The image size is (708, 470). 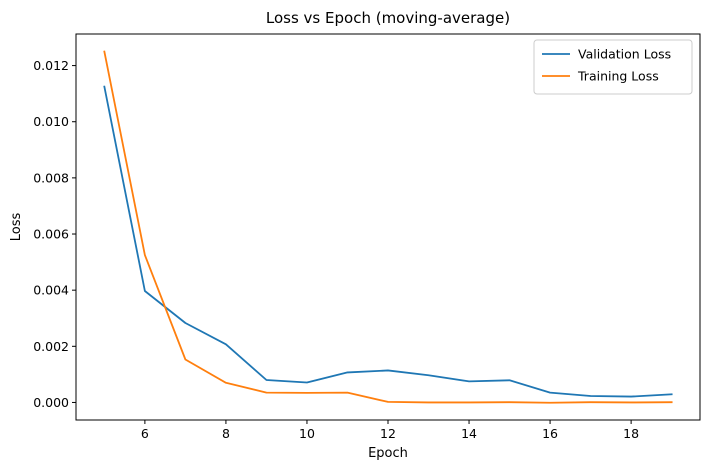 What do you see at coordinates (624, 54) in the screenshot?
I see `legend-label: Validation Loss` at bounding box center [624, 54].